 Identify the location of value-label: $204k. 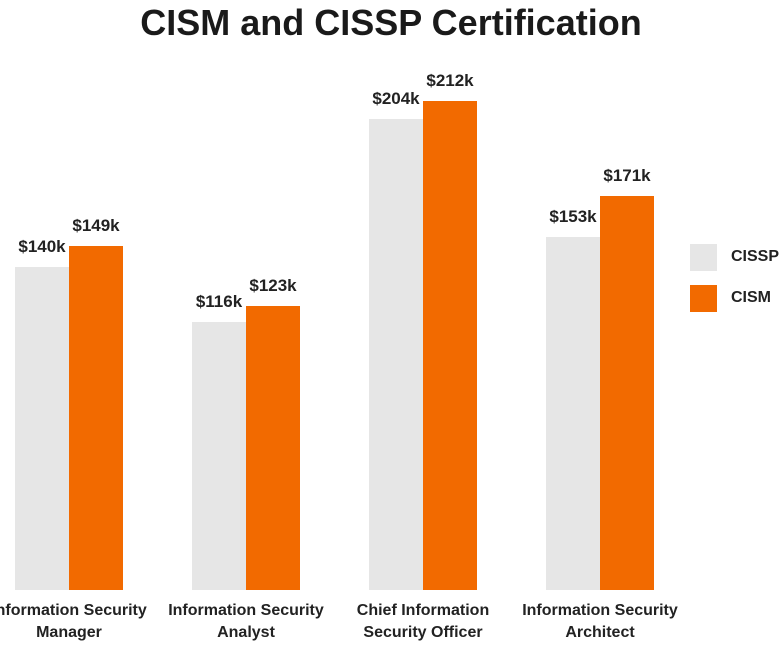
(396, 99).